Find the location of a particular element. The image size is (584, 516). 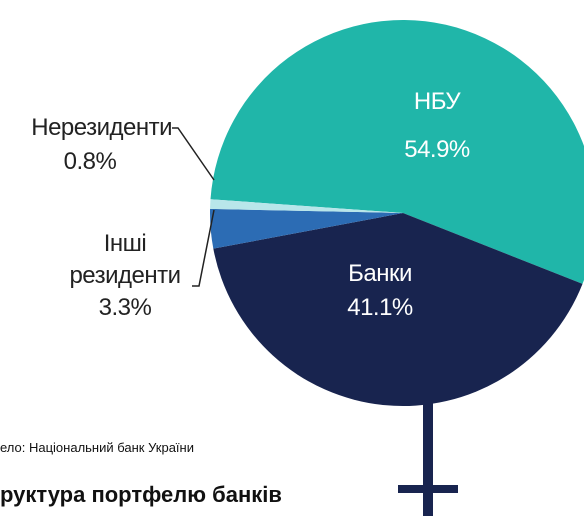

source: ело: Національний банк України is located at coordinates (97, 447).